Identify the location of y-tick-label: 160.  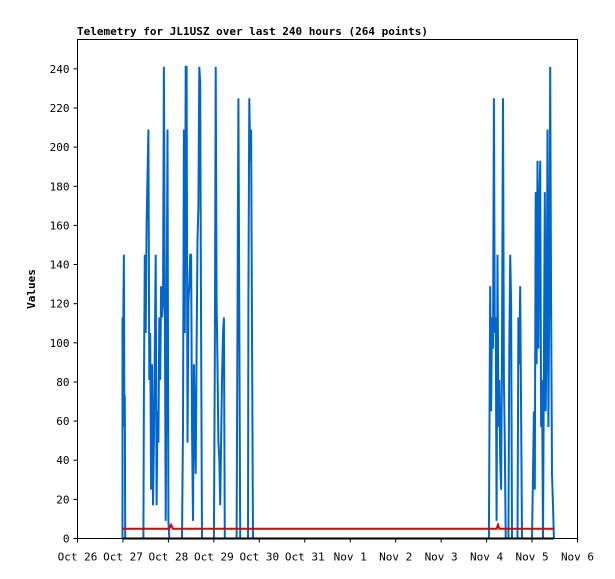
(60, 225).